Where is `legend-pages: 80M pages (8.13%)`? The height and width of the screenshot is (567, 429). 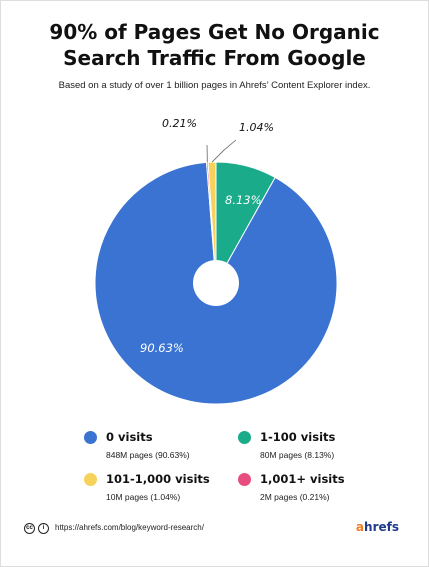 legend-pages: 80M pages (8.13%) is located at coordinates (297, 455).